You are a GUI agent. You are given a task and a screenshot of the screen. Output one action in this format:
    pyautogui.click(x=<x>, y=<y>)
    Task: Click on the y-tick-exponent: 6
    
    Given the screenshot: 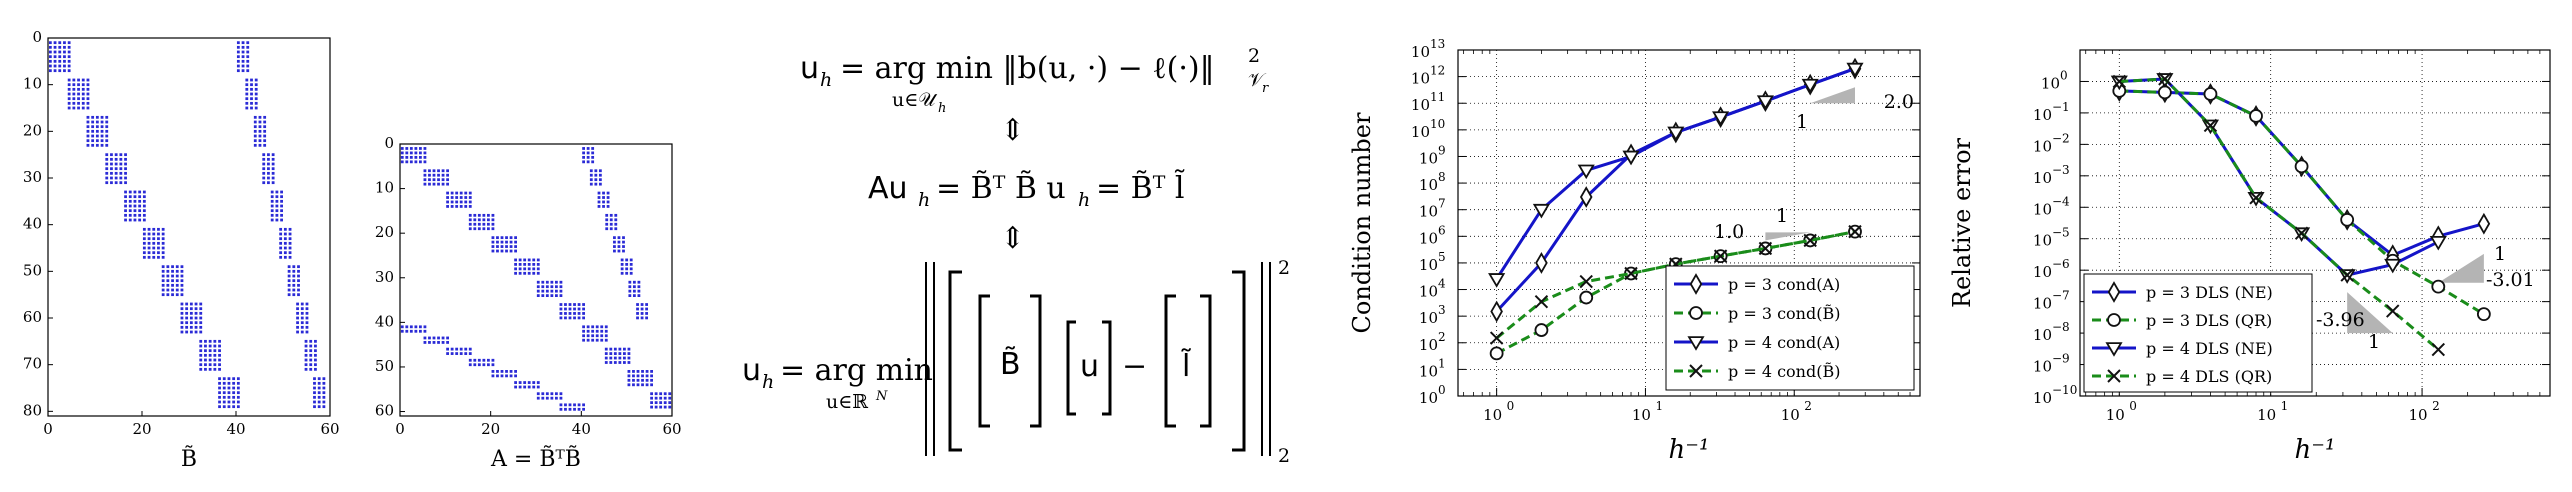 What is the action you would take?
    pyautogui.click(x=1442, y=230)
    